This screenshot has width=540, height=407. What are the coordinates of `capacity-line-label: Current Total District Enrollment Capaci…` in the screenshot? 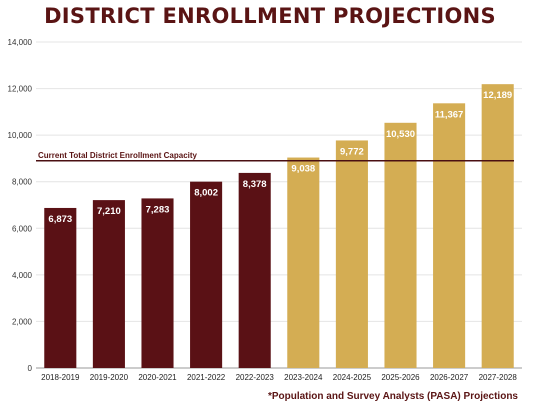 It's located at (118, 155).